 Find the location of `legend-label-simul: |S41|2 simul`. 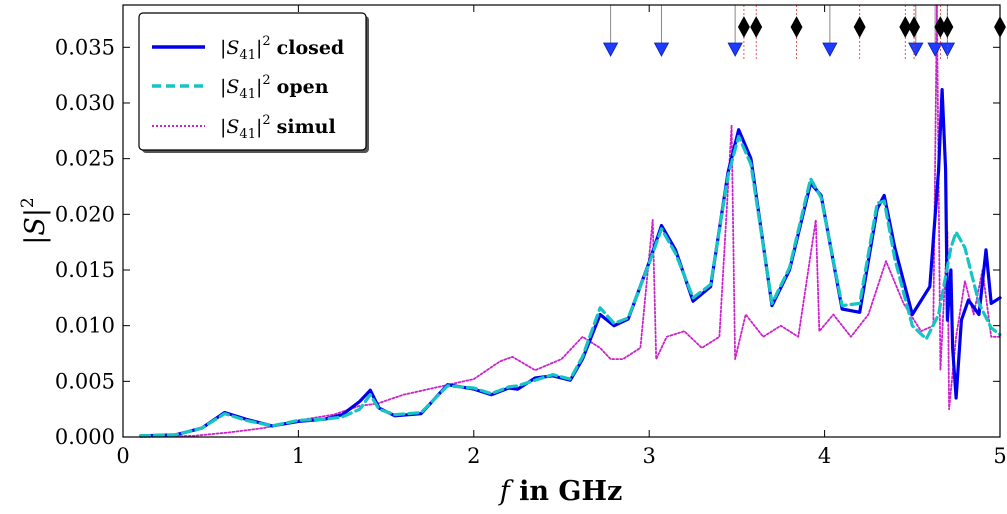

legend-label-simul: |S41|2 simul is located at coordinates (278, 127).